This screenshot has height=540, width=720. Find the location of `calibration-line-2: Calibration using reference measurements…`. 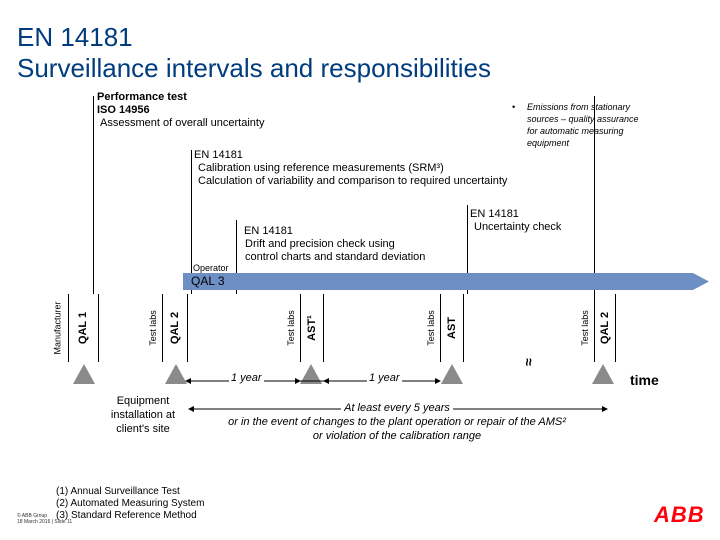

calibration-line-2: Calibration using reference measurements… is located at coordinates (321, 168).